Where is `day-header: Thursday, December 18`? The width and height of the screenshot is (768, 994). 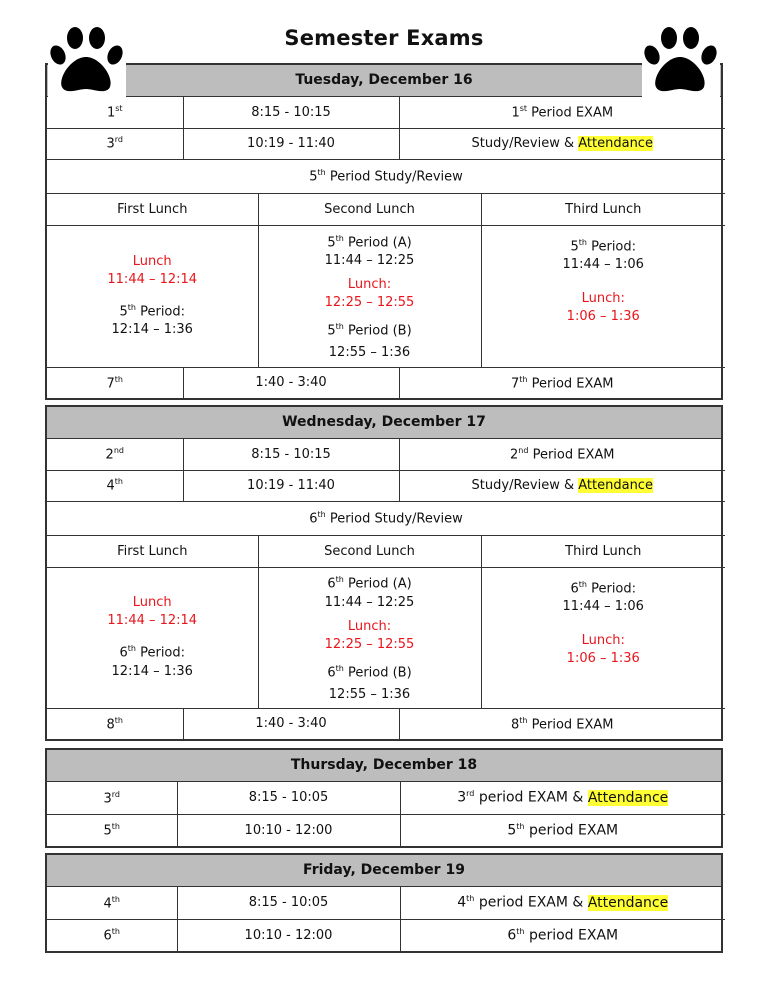 day-header: Thursday, December 18 is located at coordinates (384, 766).